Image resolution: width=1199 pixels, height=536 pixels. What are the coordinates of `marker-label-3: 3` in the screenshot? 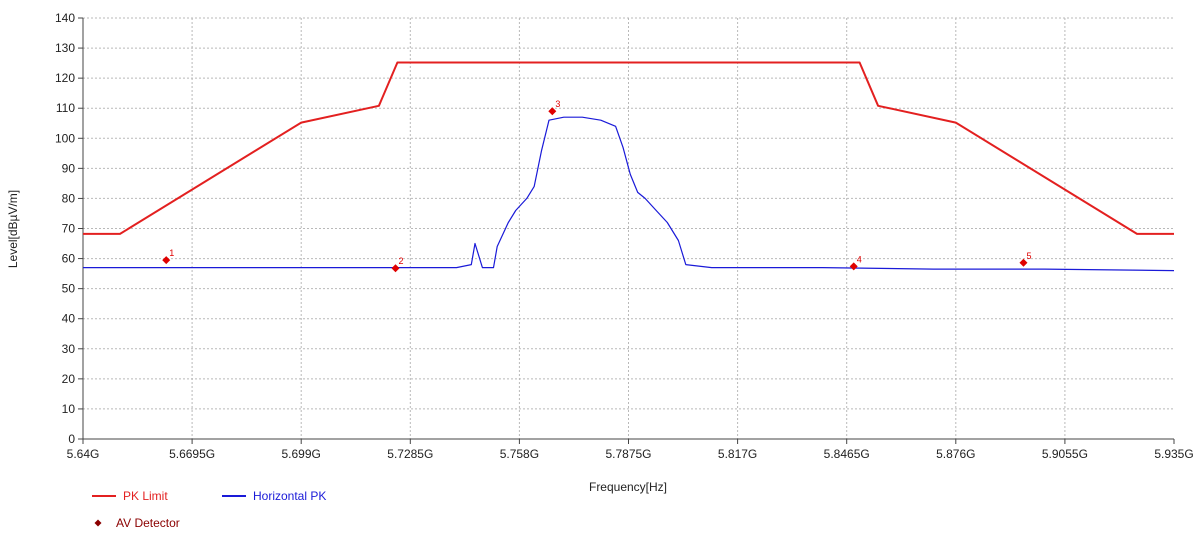 It's located at (557, 104).